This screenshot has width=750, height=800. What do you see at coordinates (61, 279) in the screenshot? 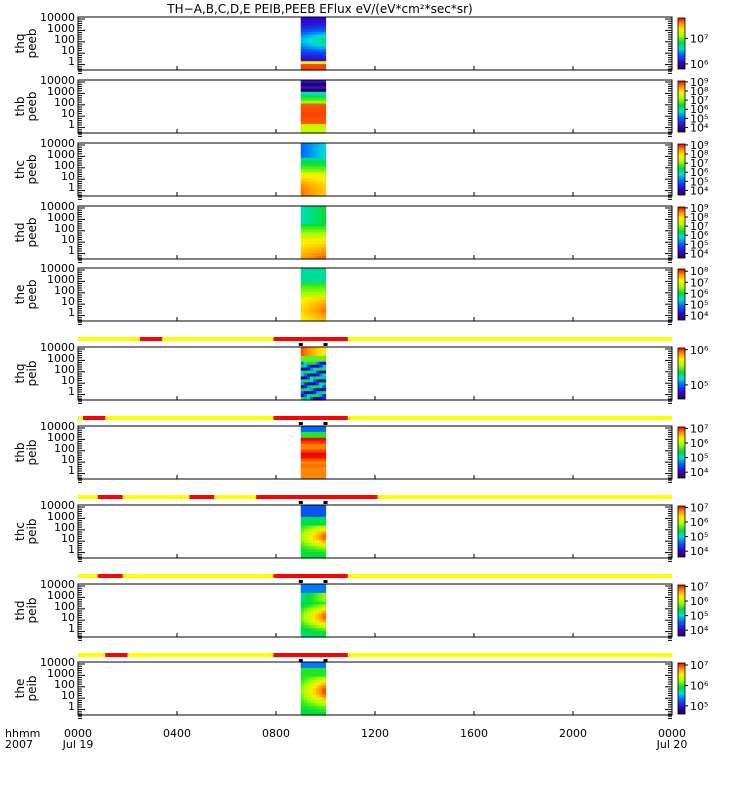
I see `y-tick-label: 1000` at bounding box center [61, 279].